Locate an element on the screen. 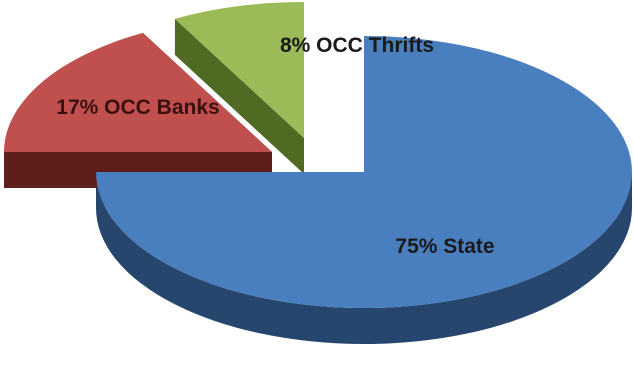 This screenshot has width=634, height=380. slice-side-occ-thrifts is located at coordinates (239, 88).